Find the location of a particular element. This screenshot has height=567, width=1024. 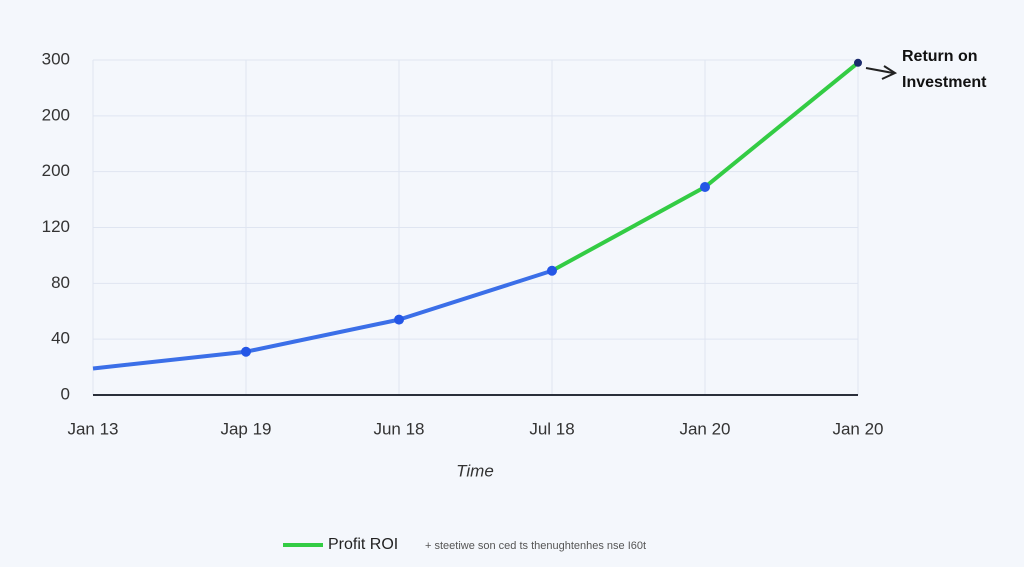

annotation-arrow is located at coordinates (881, 72).